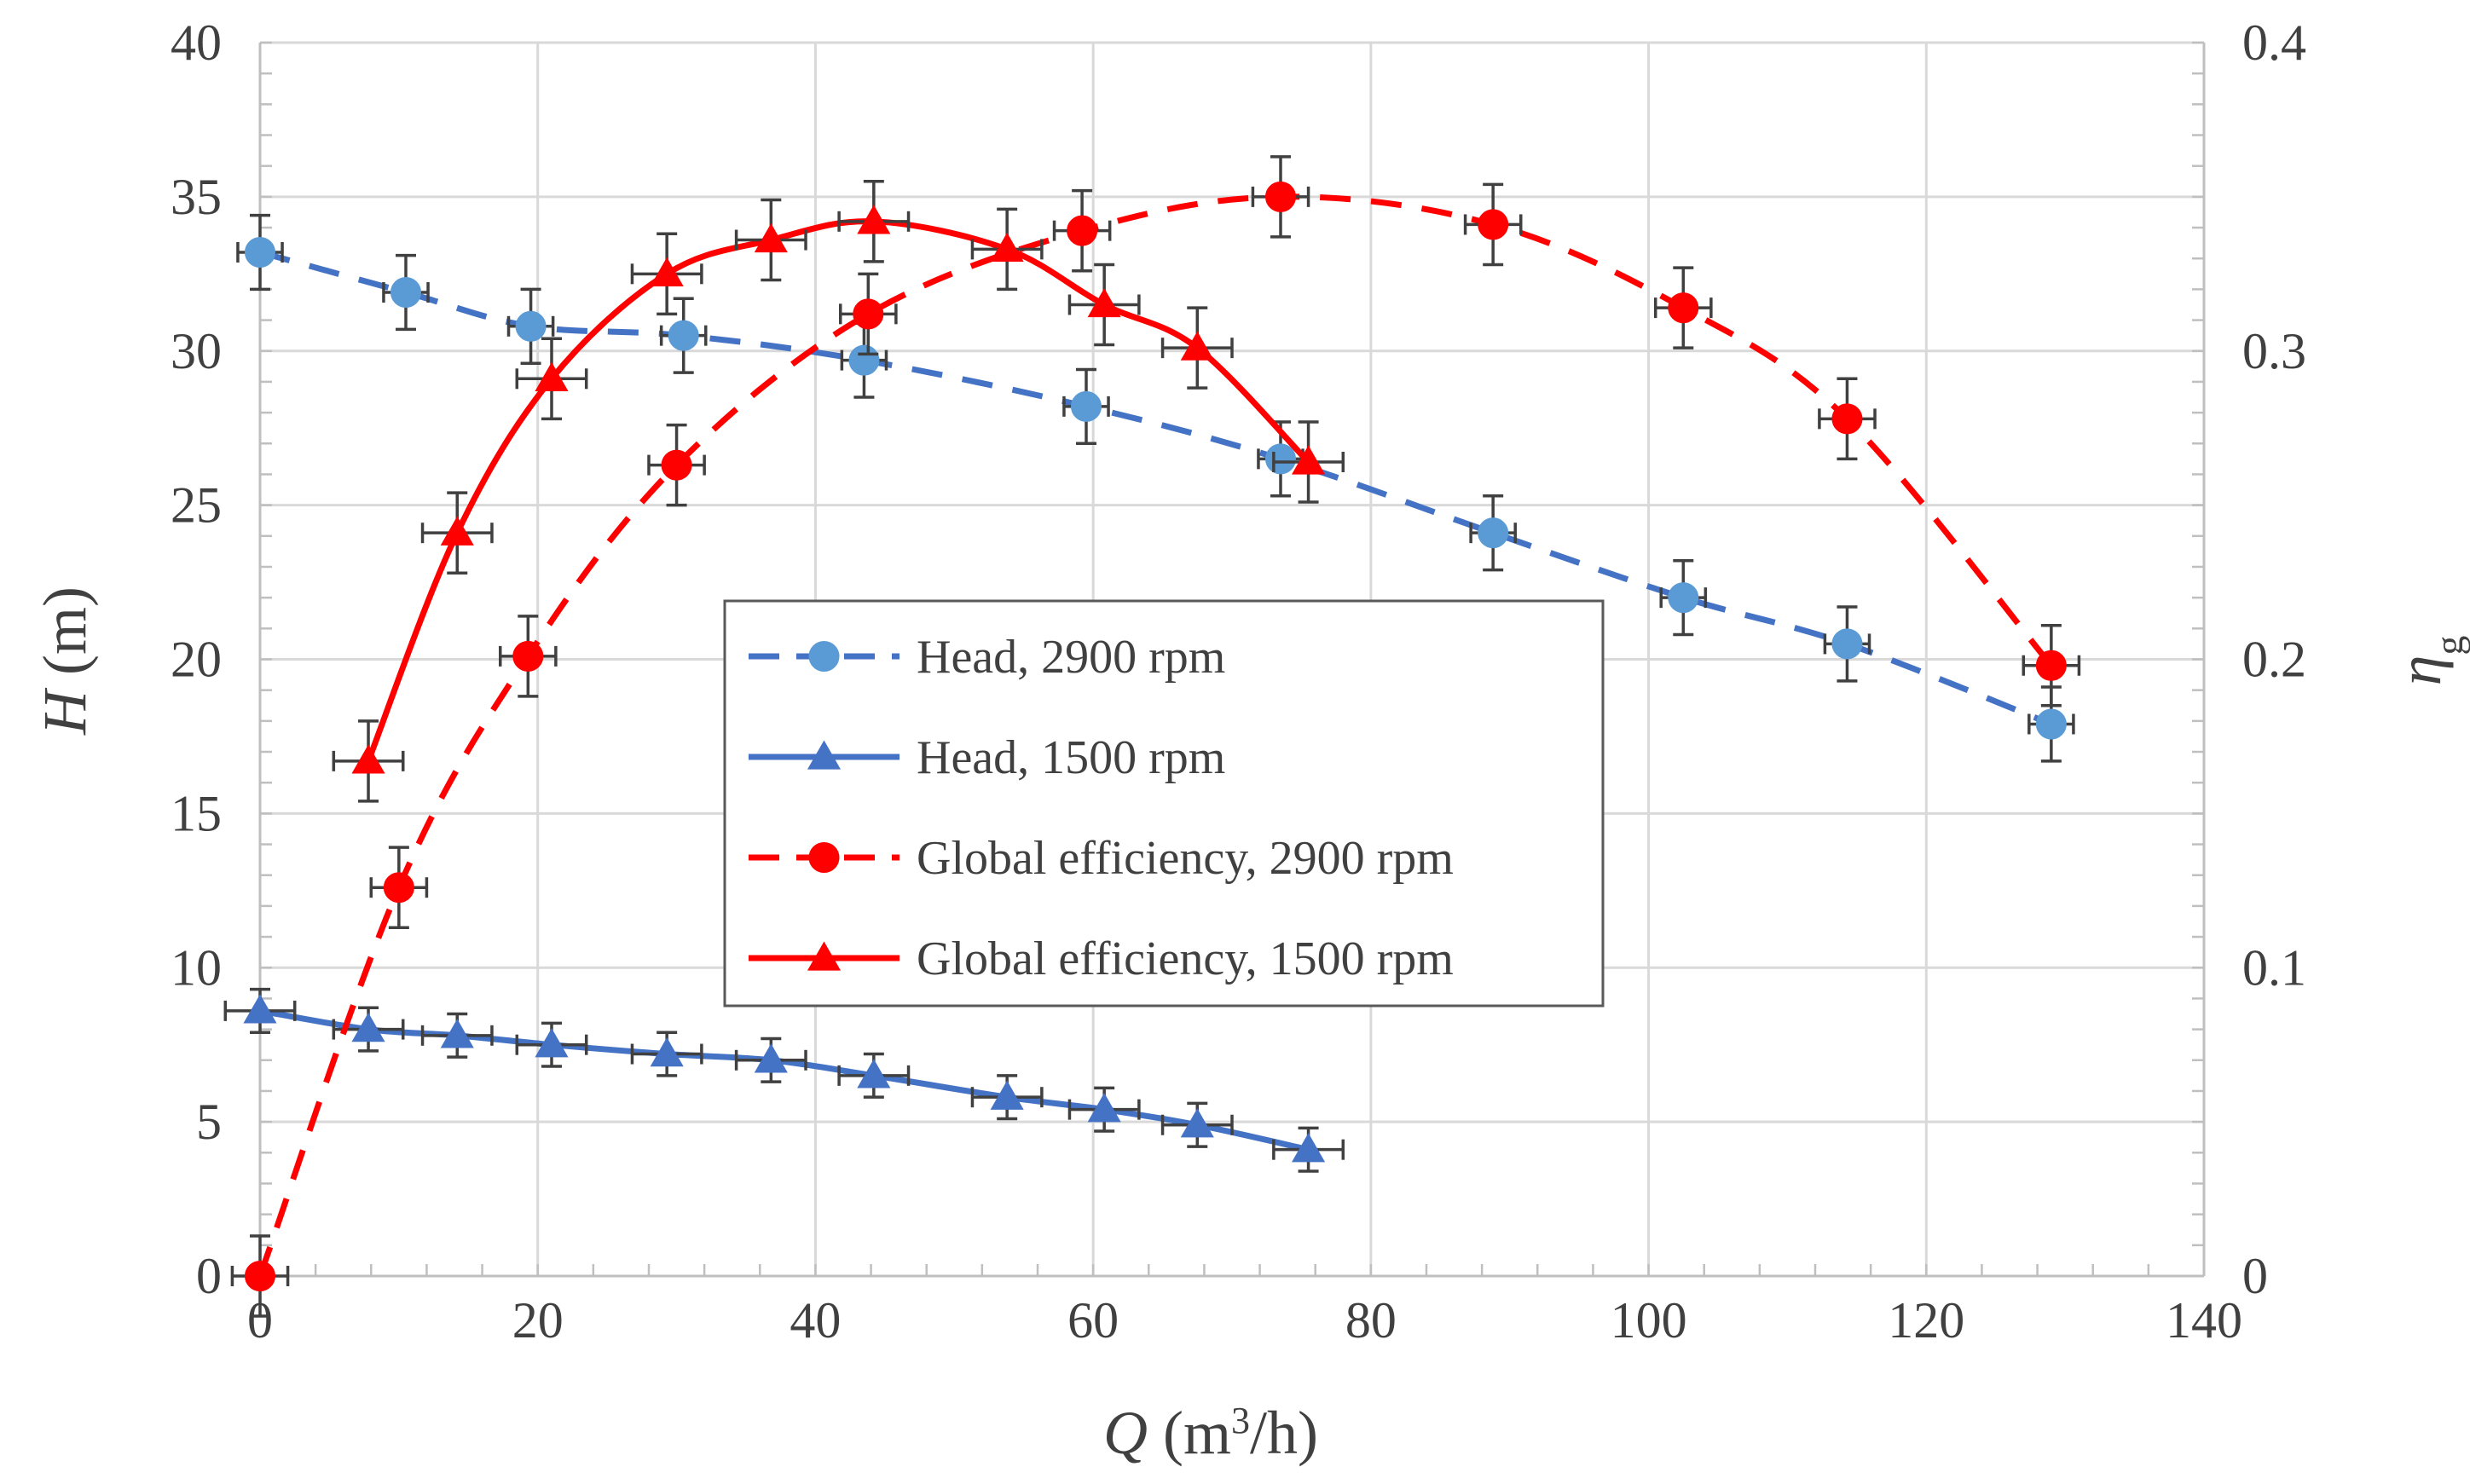 Image resolution: width=2470 pixels, height=1484 pixels. Describe the element at coordinates (1185, 858) in the screenshot. I see `legend-label: Global efficiency, 2900 rpm` at that location.